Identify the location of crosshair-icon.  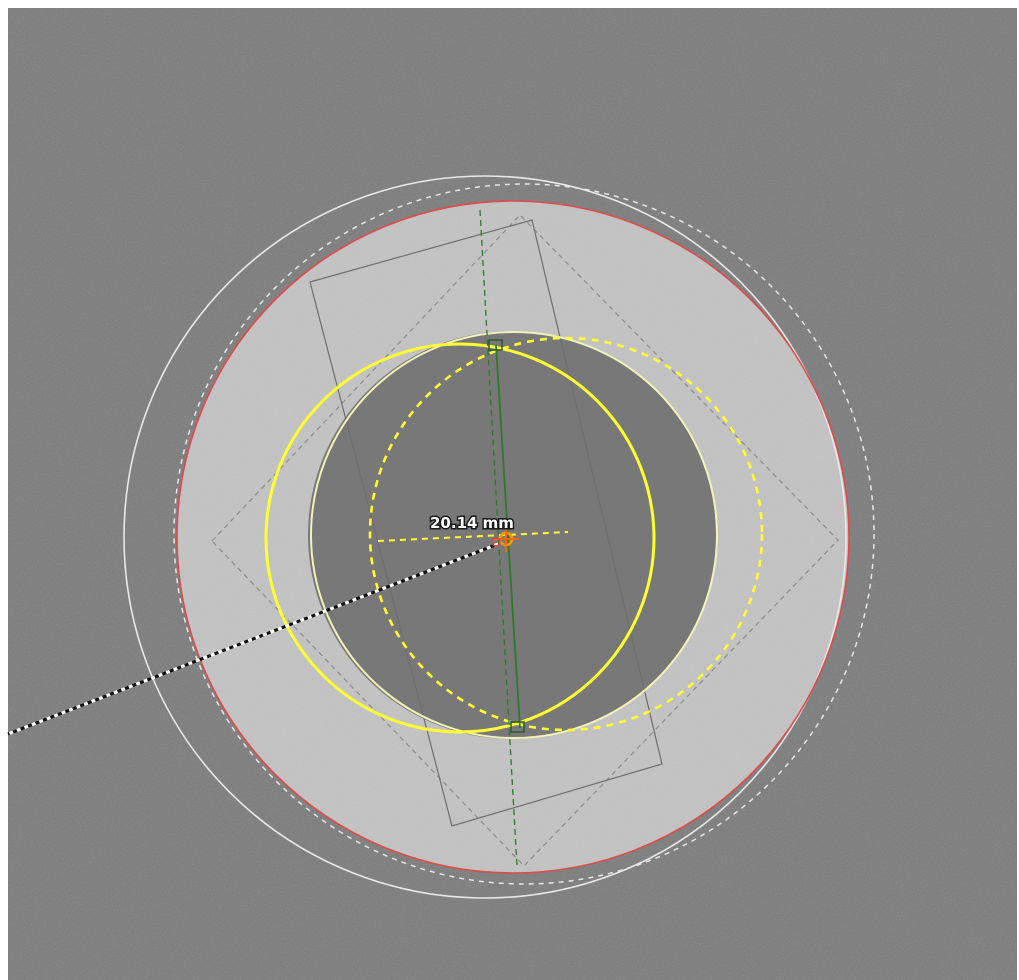
(505, 539).